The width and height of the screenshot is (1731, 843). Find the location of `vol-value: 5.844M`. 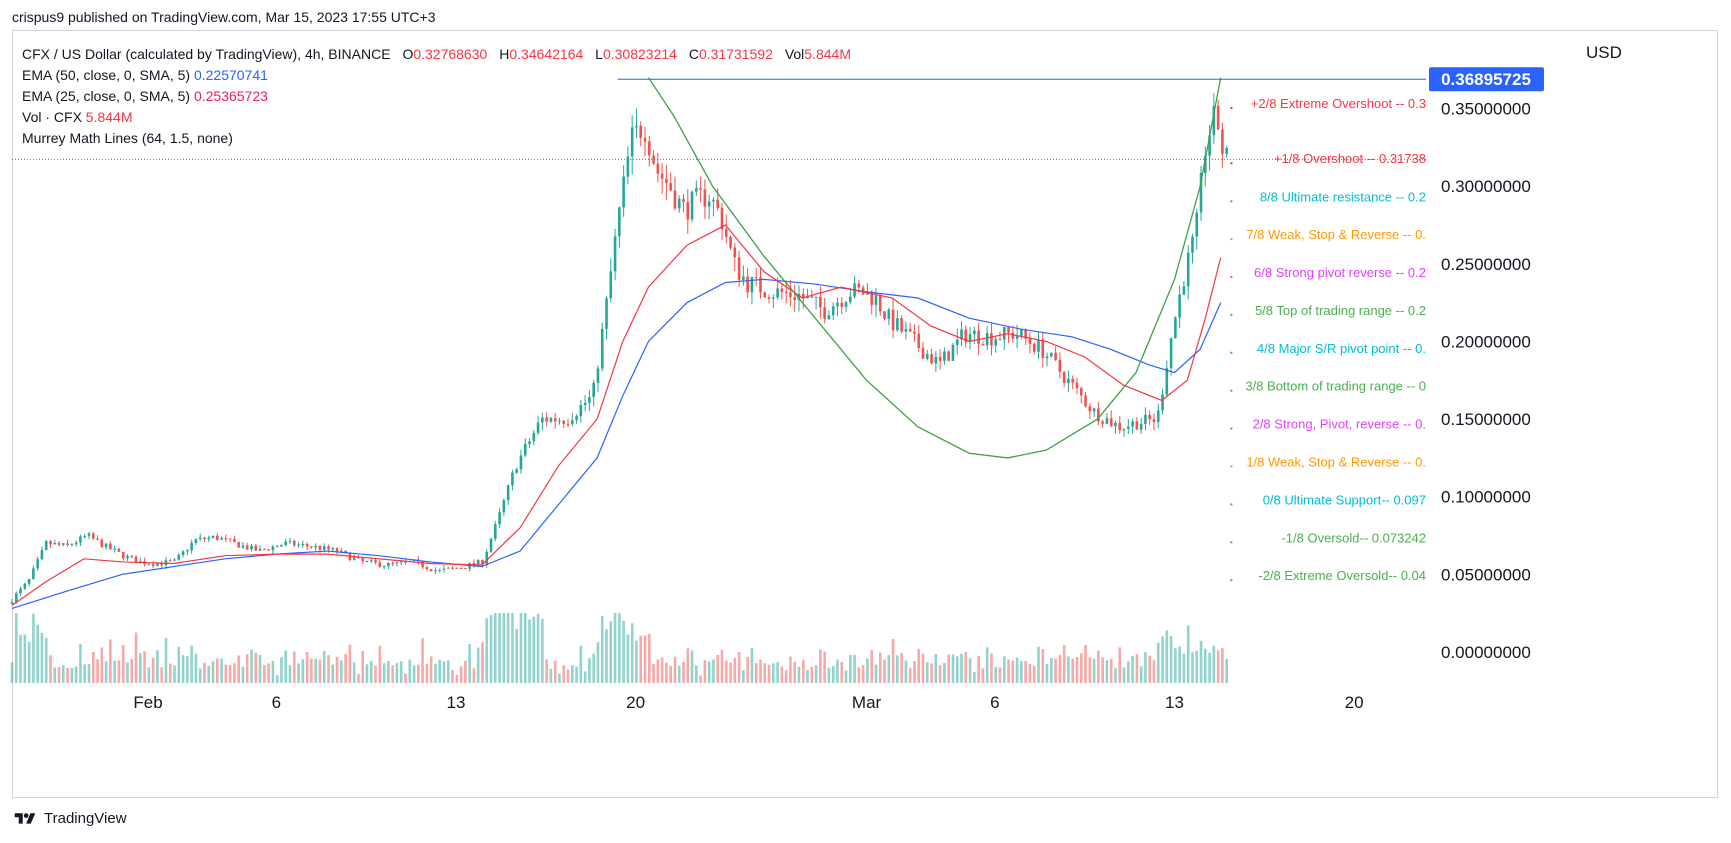

vol-value: 5.844M is located at coordinates (827, 54).